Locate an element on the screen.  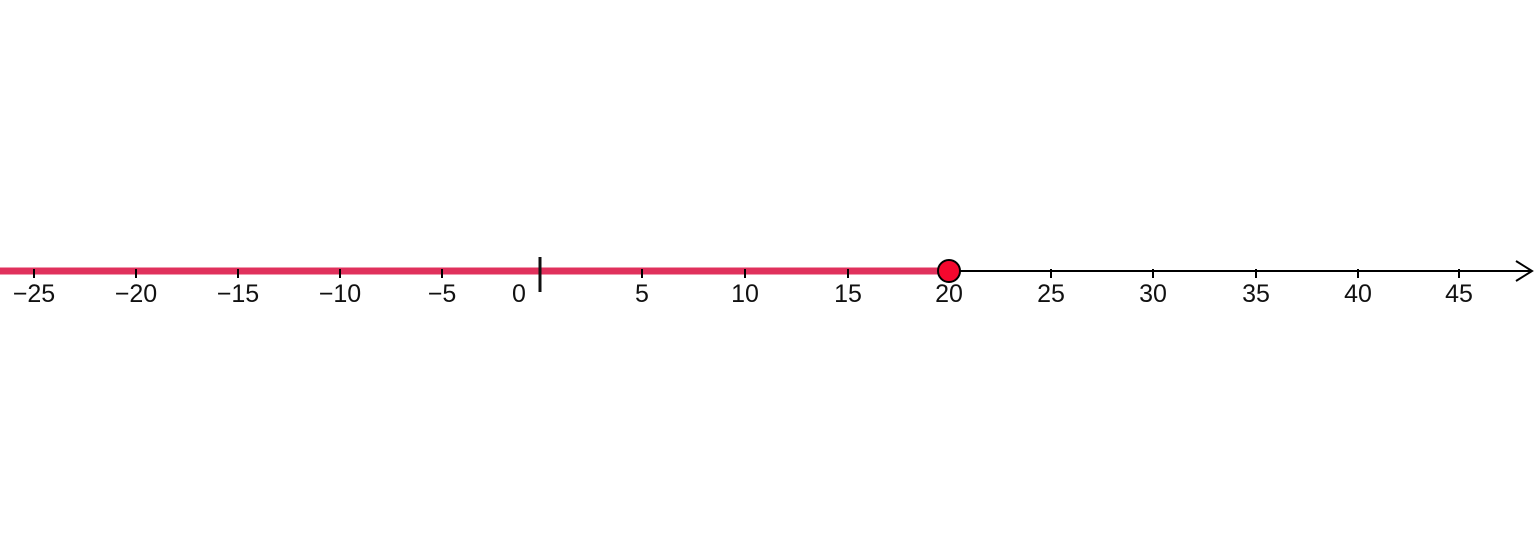
tick-label-30: 30 is located at coordinates (1153, 294).